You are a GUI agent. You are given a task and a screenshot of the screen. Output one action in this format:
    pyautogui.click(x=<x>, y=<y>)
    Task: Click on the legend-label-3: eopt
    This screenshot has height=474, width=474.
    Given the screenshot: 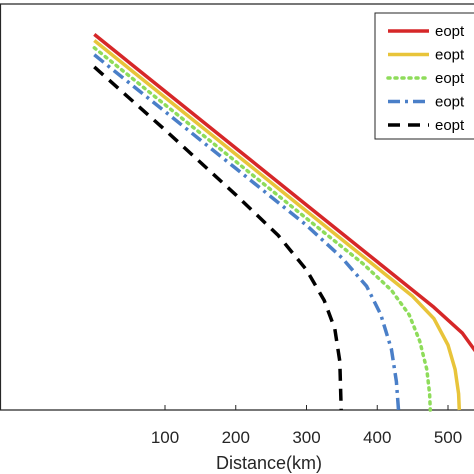 What is the action you would take?
    pyautogui.click(x=450, y=78)
    